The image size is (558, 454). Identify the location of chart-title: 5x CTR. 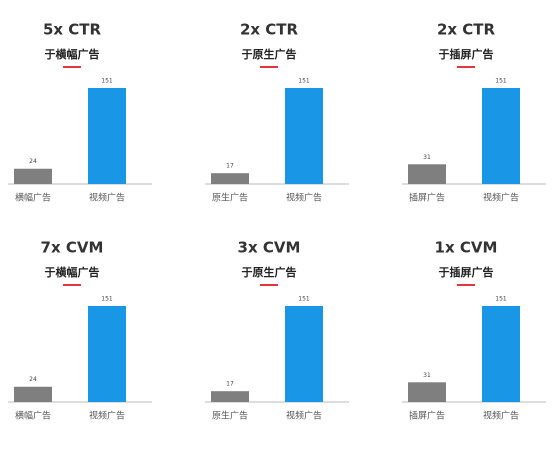
(72, 30).